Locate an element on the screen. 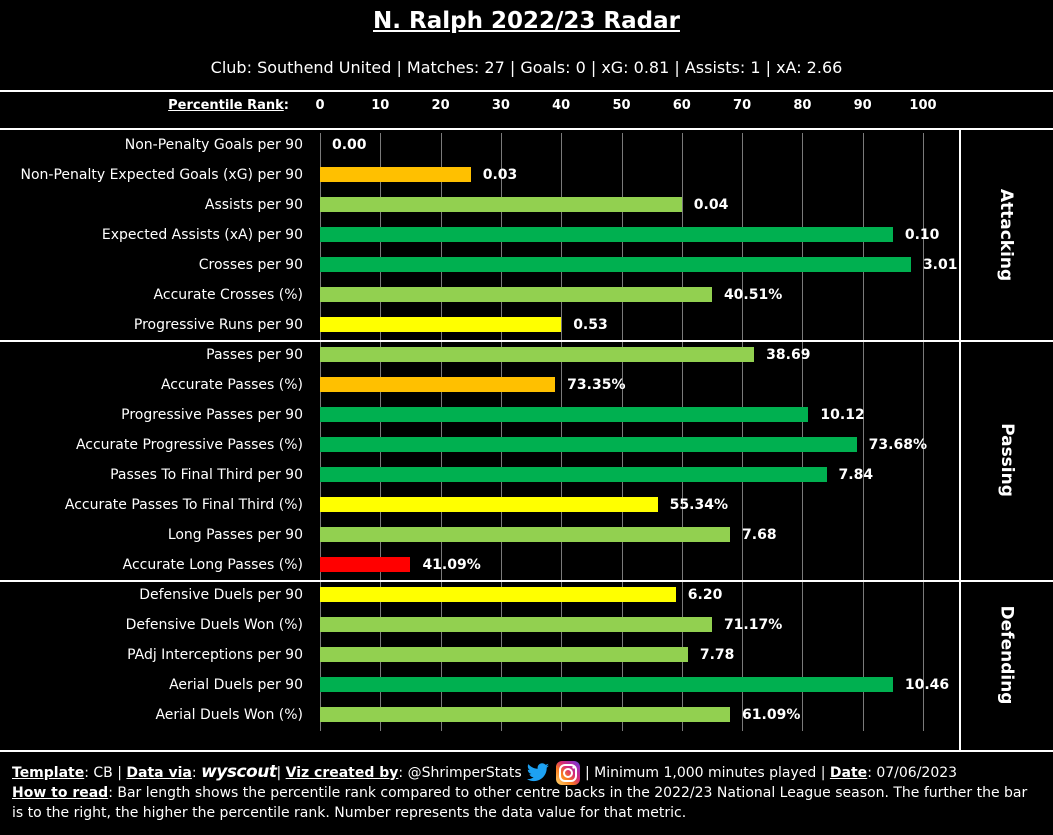 This screenshot has height=835, width=1053. metric-label: Passes To Final Third per 90 is located at coordinates (206, 475).